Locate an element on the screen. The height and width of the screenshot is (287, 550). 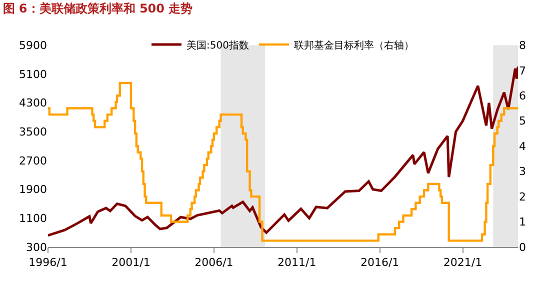
x-tick-label: 2006/1 is located at coordinates (214, 263).